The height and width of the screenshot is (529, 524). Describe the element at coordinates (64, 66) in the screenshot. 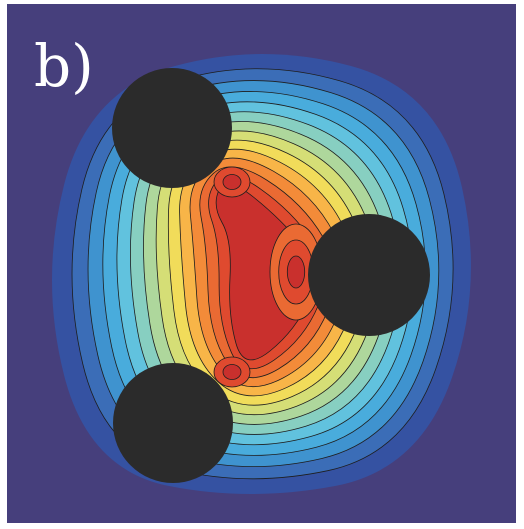

I see `panel-label: b)` at that location.